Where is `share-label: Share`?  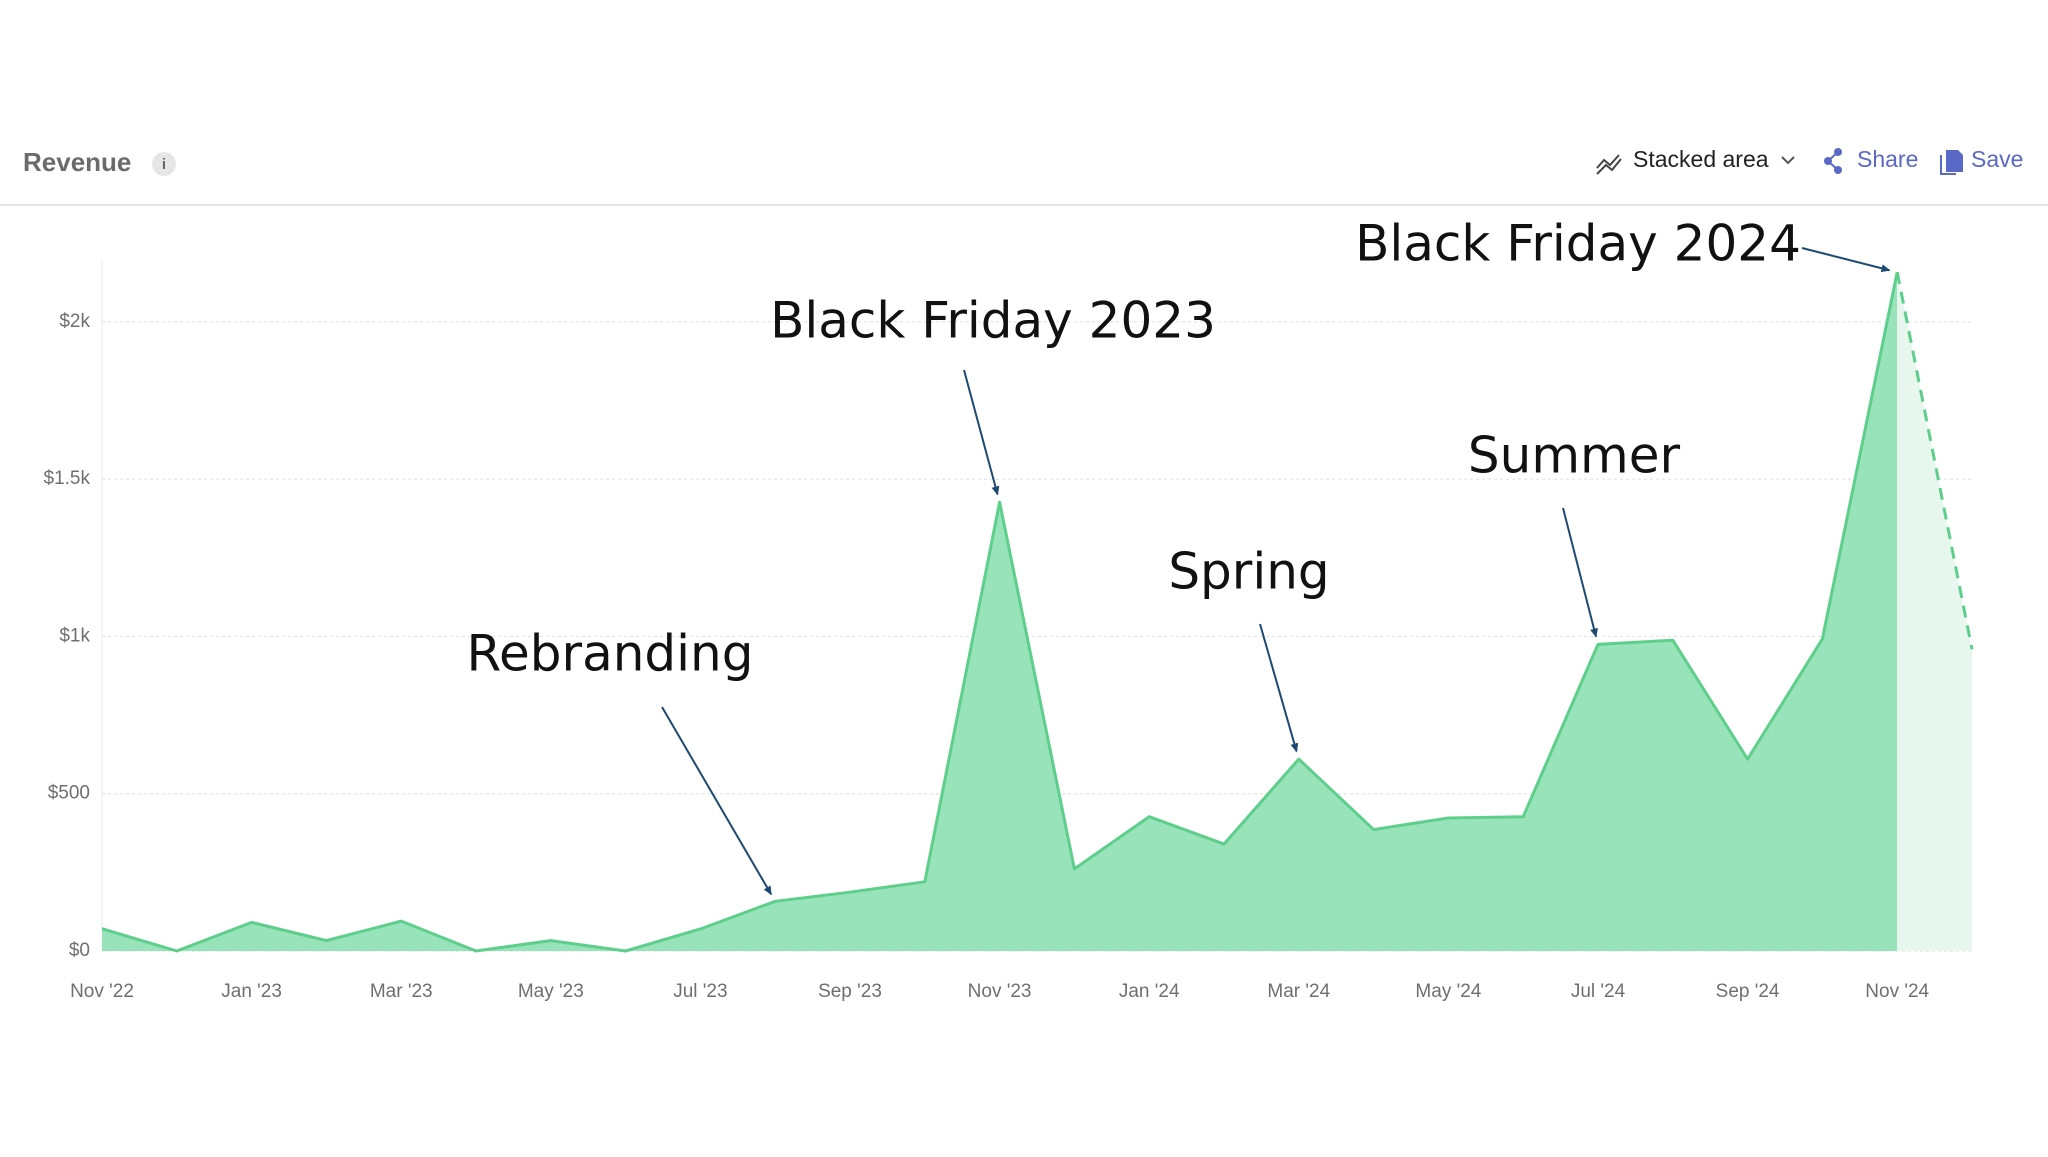 share-label: Share is located at coordinates (1887, 159).